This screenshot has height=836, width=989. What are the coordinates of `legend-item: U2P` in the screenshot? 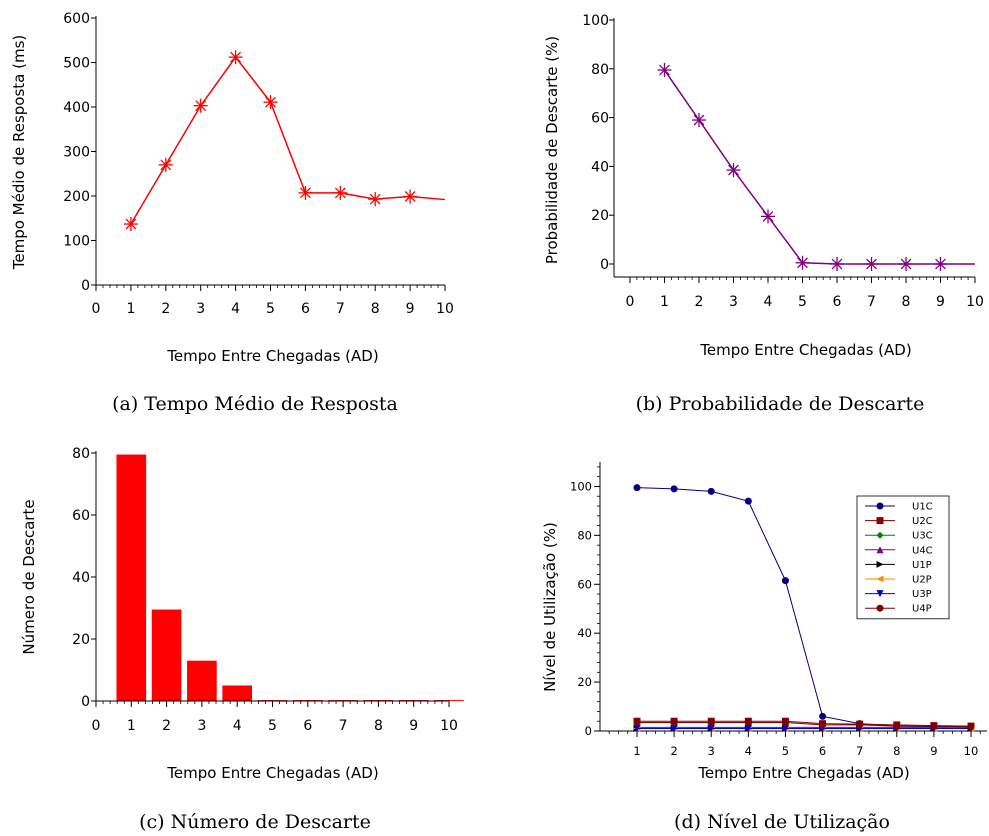 It's located at (898, 580).